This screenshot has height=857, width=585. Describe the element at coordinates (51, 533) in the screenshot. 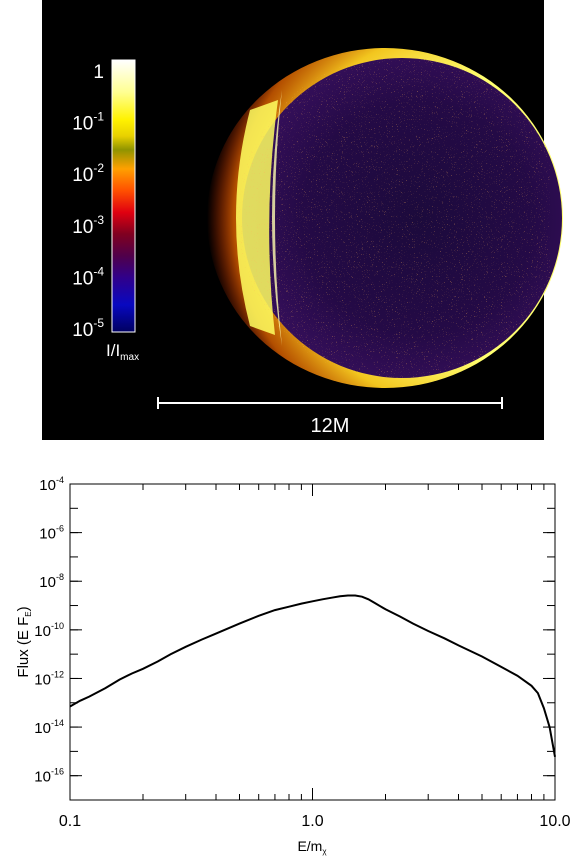

I see `y-tick-label: 10⁻⁶` at that location.